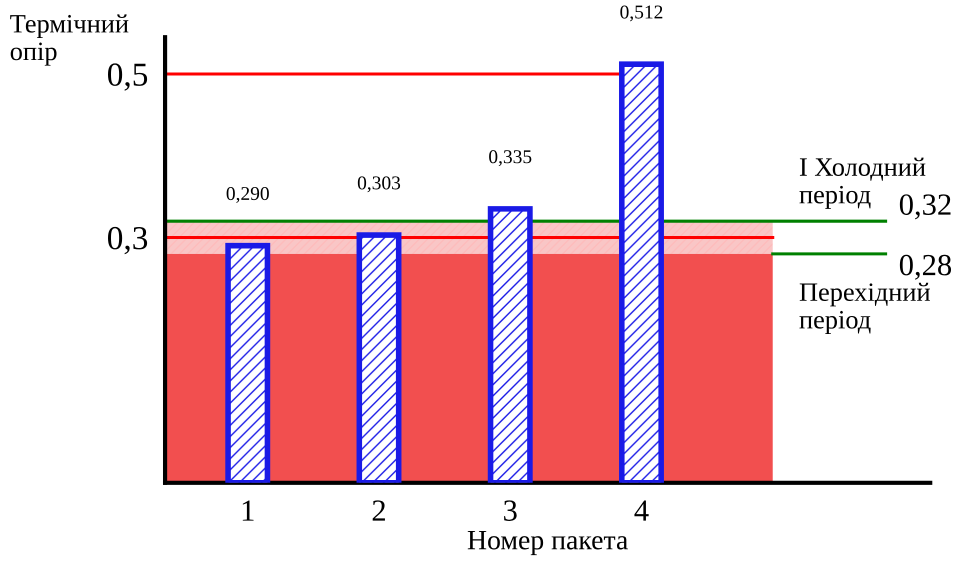 This screenshot has height=564, width=971. I want to click on y-tick-label: 0,3, so click(128, 240).